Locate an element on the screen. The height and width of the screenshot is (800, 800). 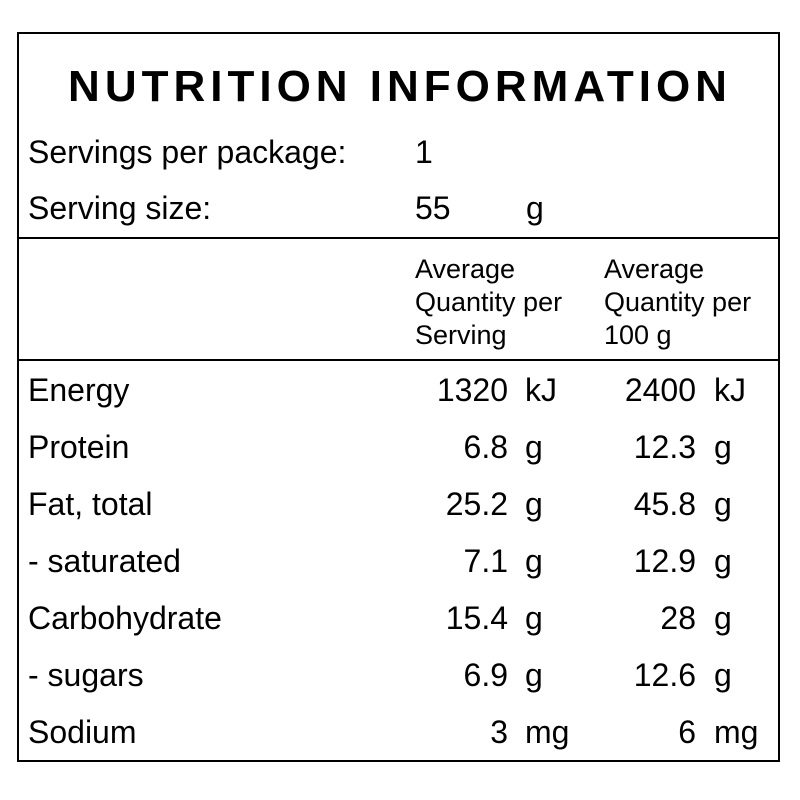
nutrient-row-energy: Energy 1320 kJ 2400 kJ is located at coordinates (400, 398).